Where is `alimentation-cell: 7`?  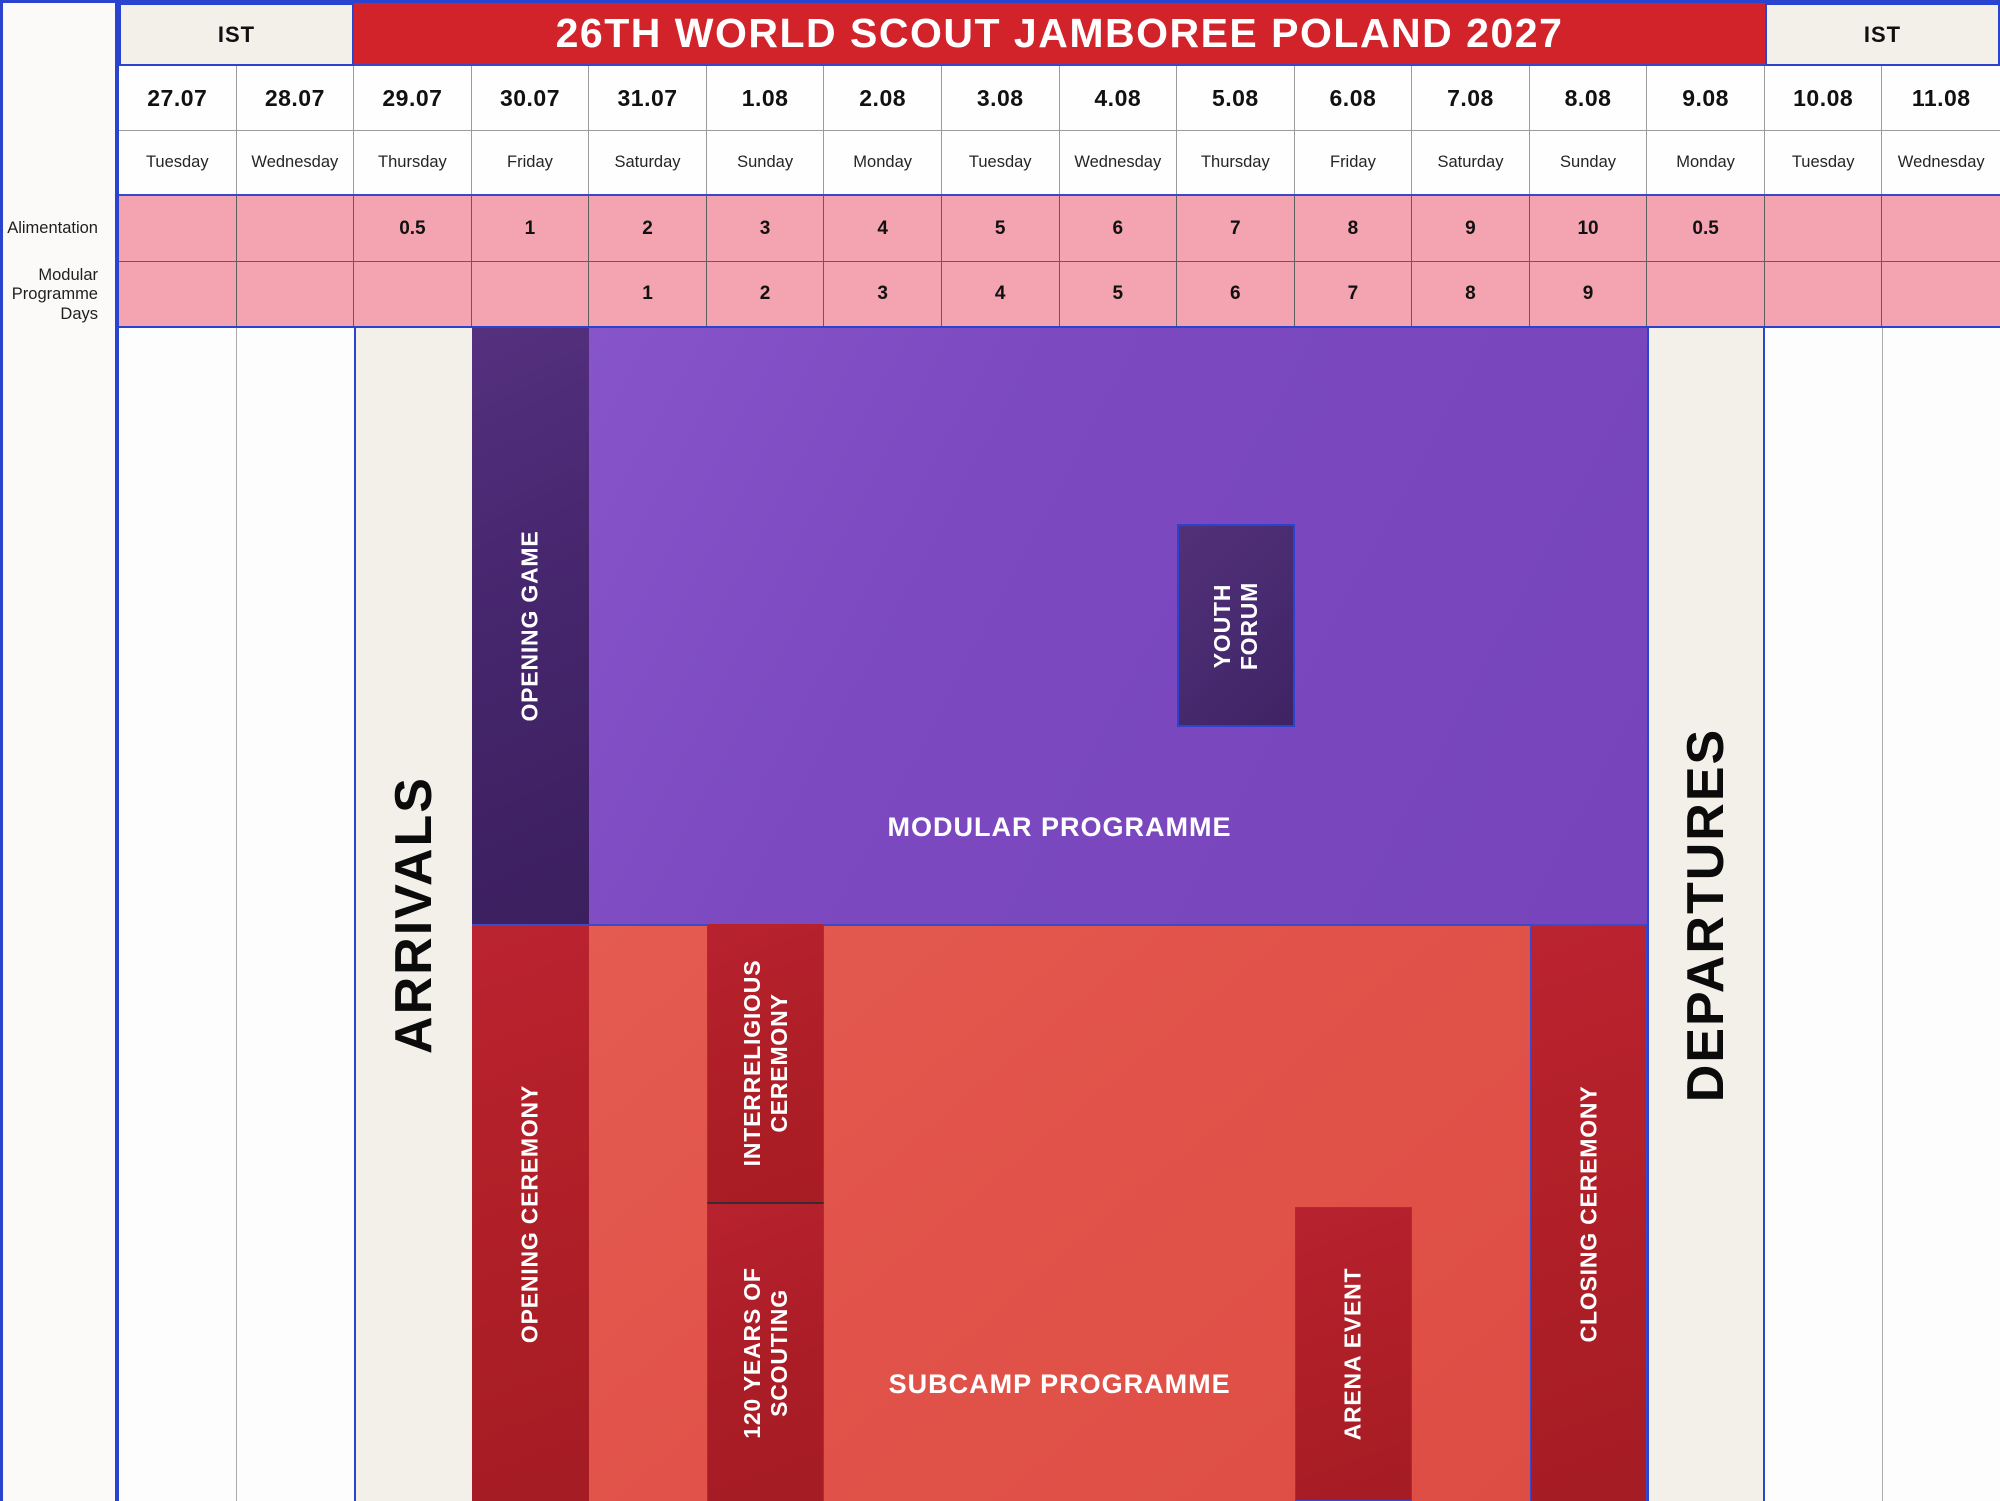 alimentation-cell: 7 is located at coordinates (1236, 228).